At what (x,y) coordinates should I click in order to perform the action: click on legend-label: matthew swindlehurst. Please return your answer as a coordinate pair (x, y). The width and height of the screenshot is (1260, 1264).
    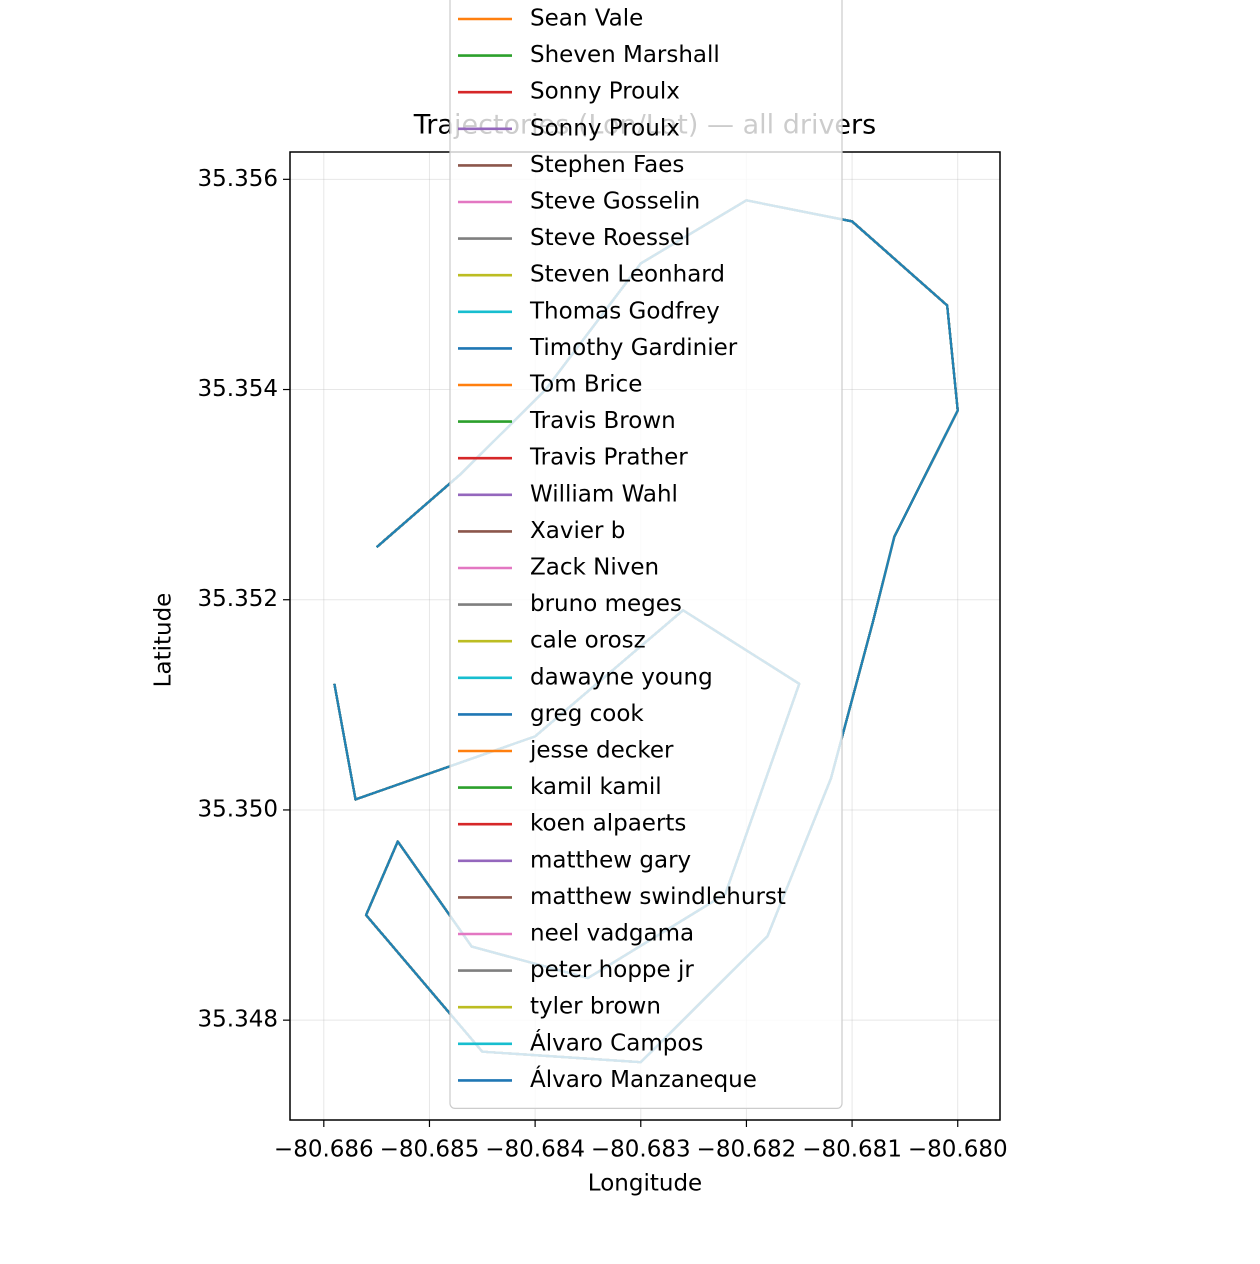
    Looking at the image, I should click on (658, 897).